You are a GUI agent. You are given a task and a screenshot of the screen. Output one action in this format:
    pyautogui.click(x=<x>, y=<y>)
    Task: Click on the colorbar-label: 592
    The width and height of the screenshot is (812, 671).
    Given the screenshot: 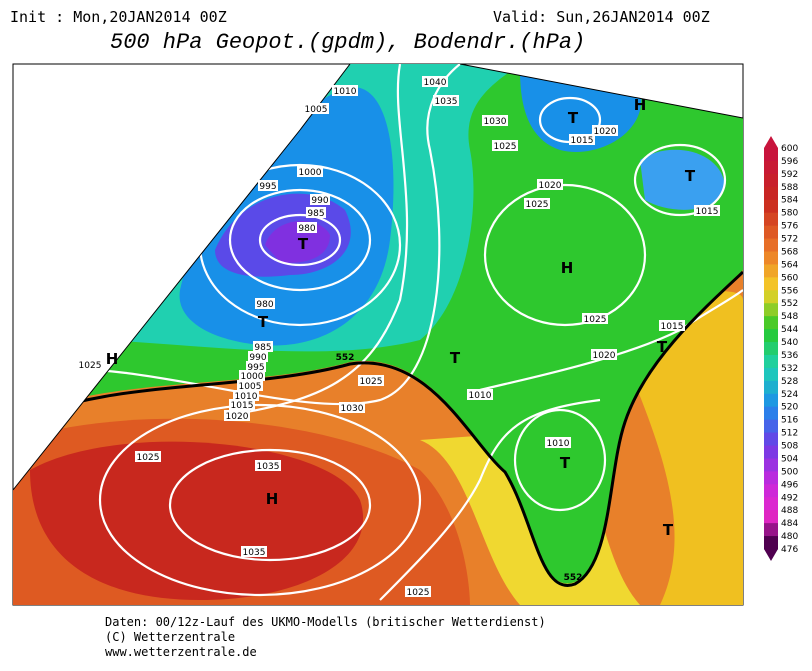 What is the action you would take?
    pyautogui.click(x=789, y=175)
    